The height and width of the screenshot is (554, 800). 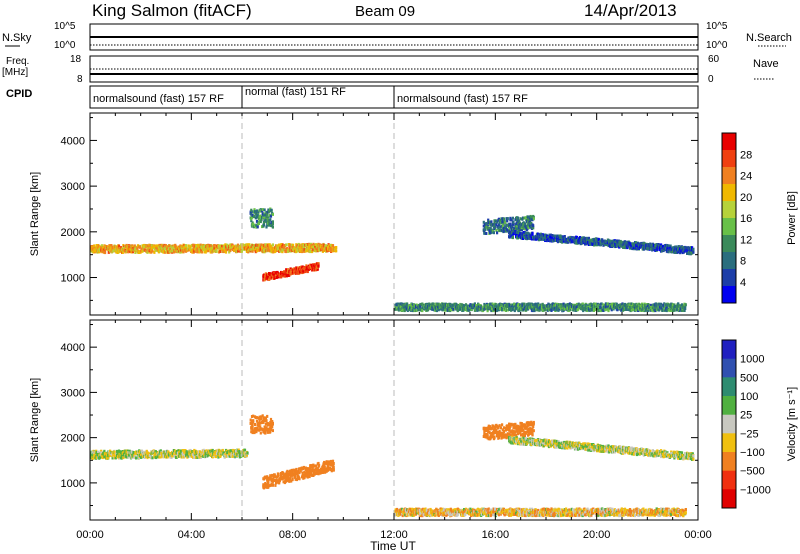 I want to click on station-title: King Salmon (fitACF), so click(x=172, y=10).